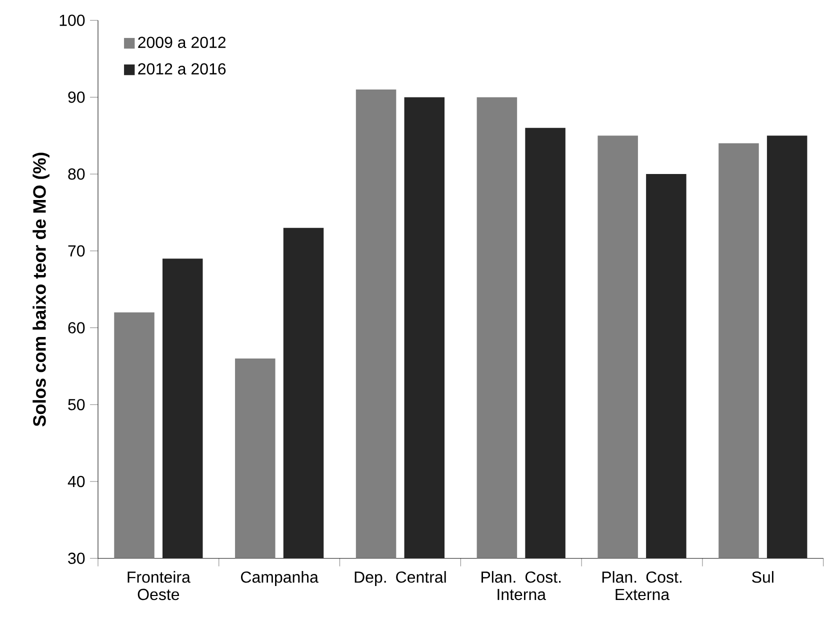 The image size is (831, 621). I want to click on y-tick-label: 90, so click(76, 97).